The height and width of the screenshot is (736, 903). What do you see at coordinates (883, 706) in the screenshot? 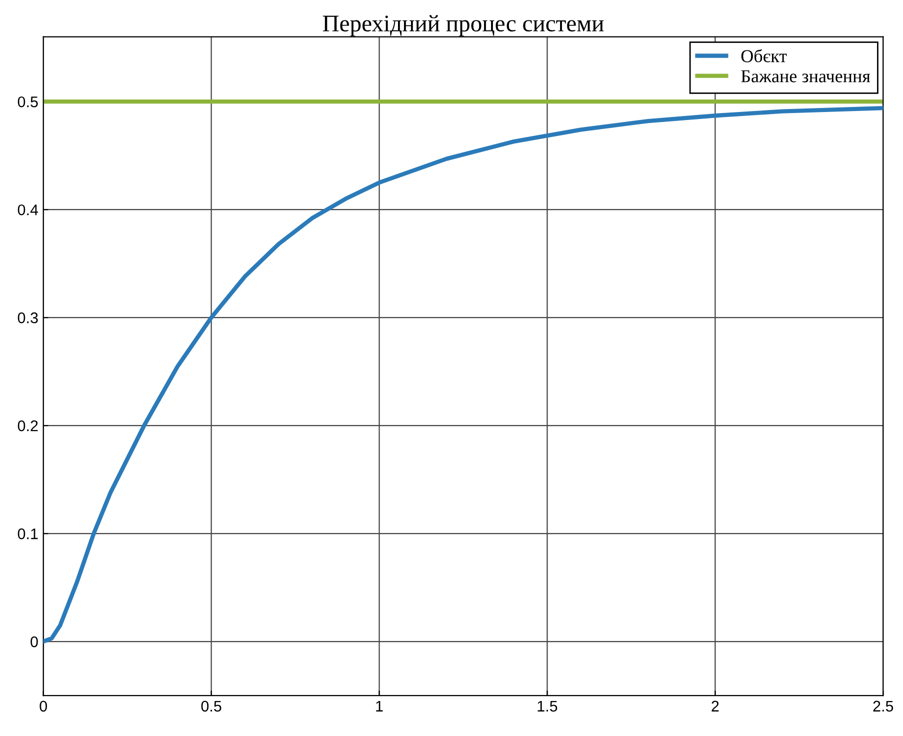
I see `x-tick-label: 2.5` at bounding box center [883, 706].